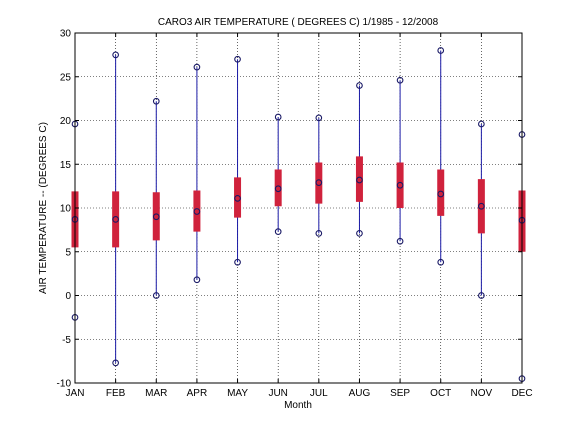 This screenshot has height=437, width=576. Describe the element at coordinates (277, 393) in the screenshot. I see `x-tick-label: JUN` at that location.